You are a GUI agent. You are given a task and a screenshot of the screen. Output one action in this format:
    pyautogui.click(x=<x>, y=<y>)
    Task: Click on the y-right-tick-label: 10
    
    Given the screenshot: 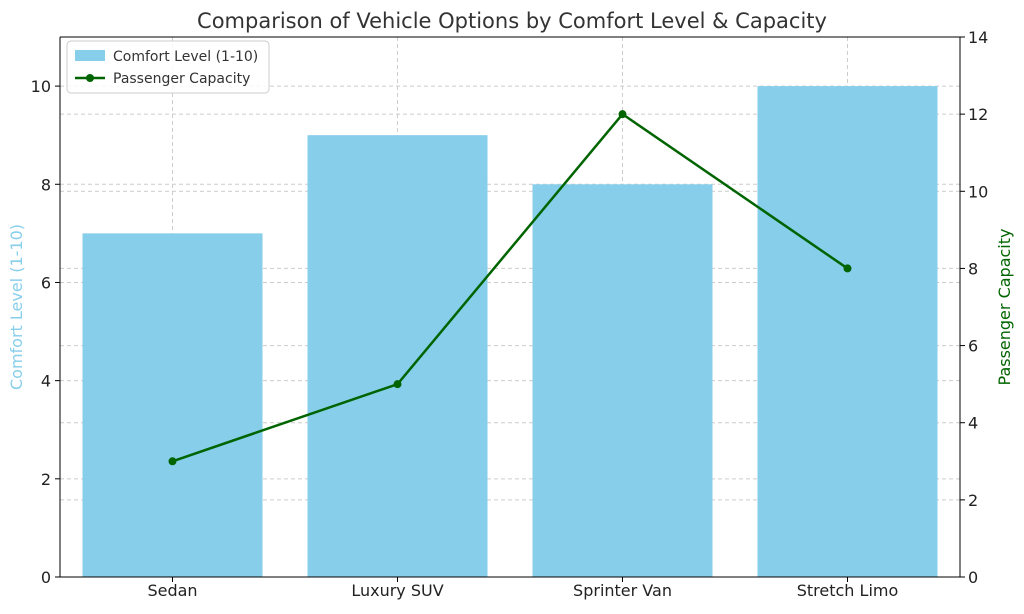 What is the action you would take?
    pyautogui.click(x=978, y=191)
    